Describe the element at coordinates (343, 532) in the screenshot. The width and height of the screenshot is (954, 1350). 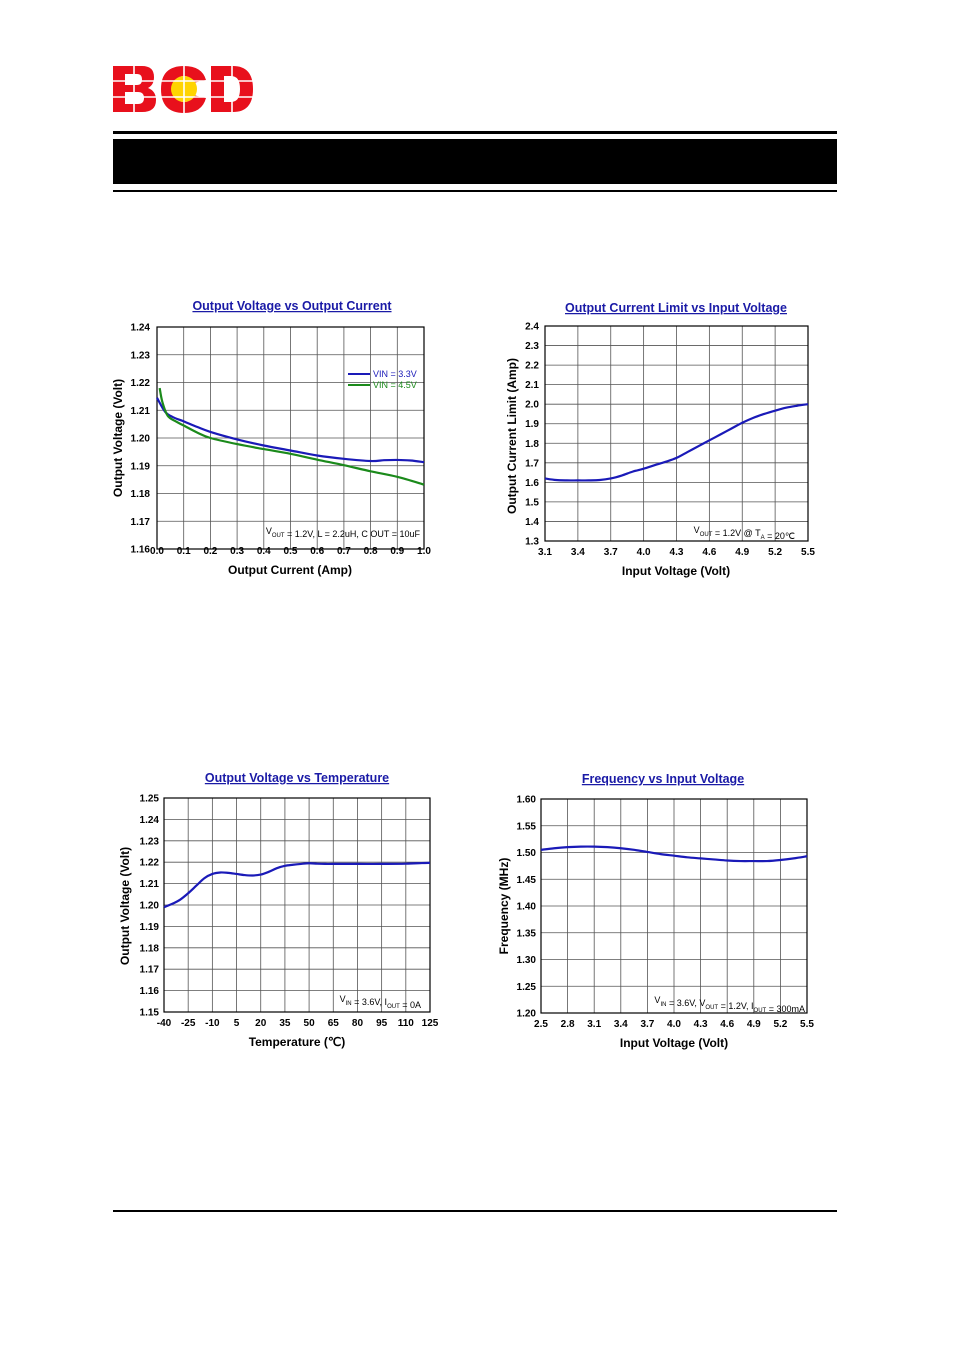
I see `chart-condition-note: VOUT = 1.2V, L = 2.2uH, C OUT = 10uF` at that location.